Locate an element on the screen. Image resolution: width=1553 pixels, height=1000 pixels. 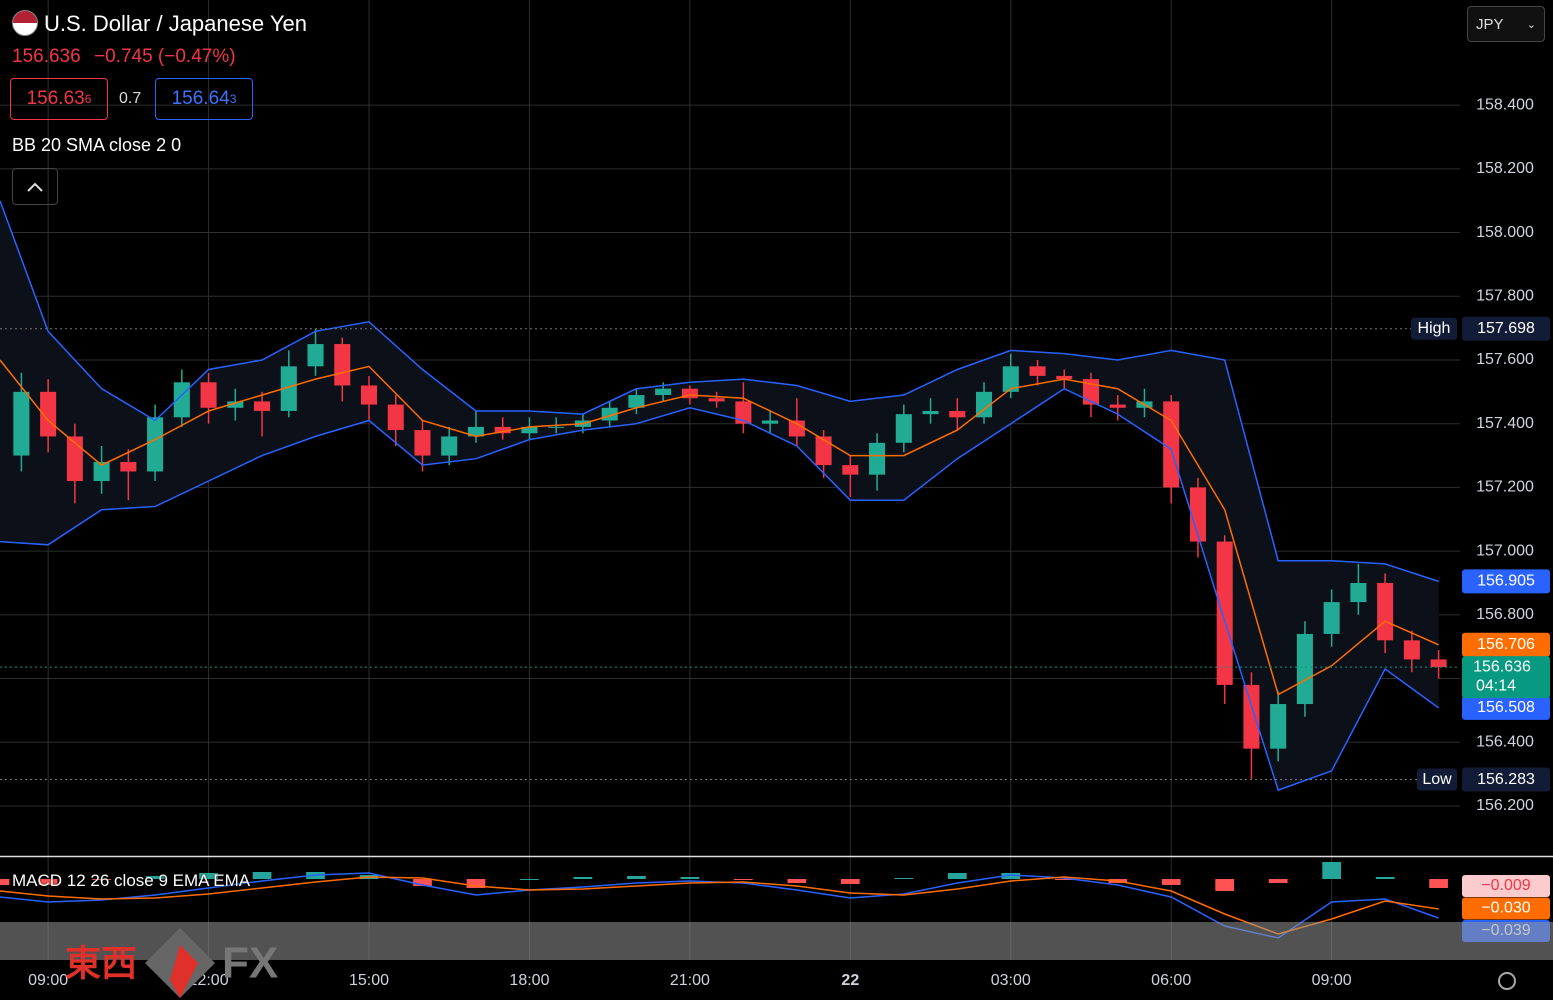
bb-legend: BB 20 SMA close 2 0 is located at coordinates (97, 145).